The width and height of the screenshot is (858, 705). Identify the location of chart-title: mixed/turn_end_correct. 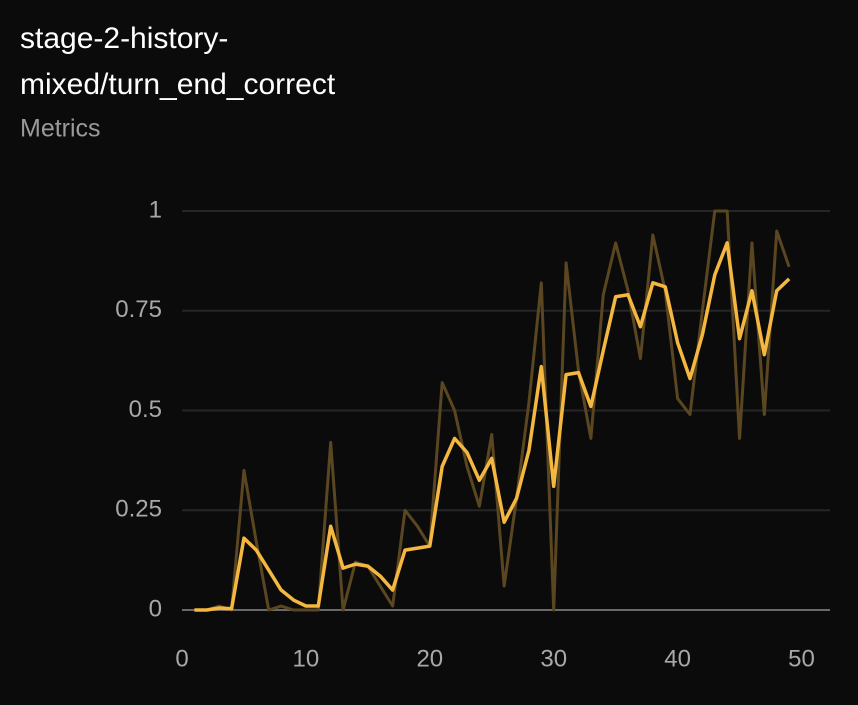
(178, 84).